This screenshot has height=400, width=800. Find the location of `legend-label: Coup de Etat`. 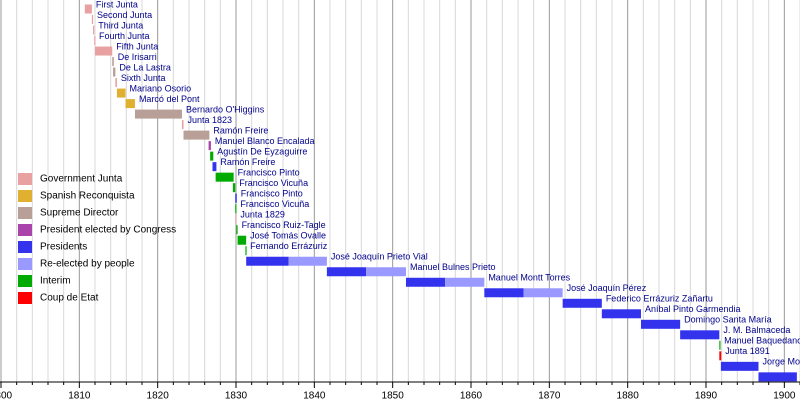

legend-label: Coup de Etat is located at coordinates (69, 298).